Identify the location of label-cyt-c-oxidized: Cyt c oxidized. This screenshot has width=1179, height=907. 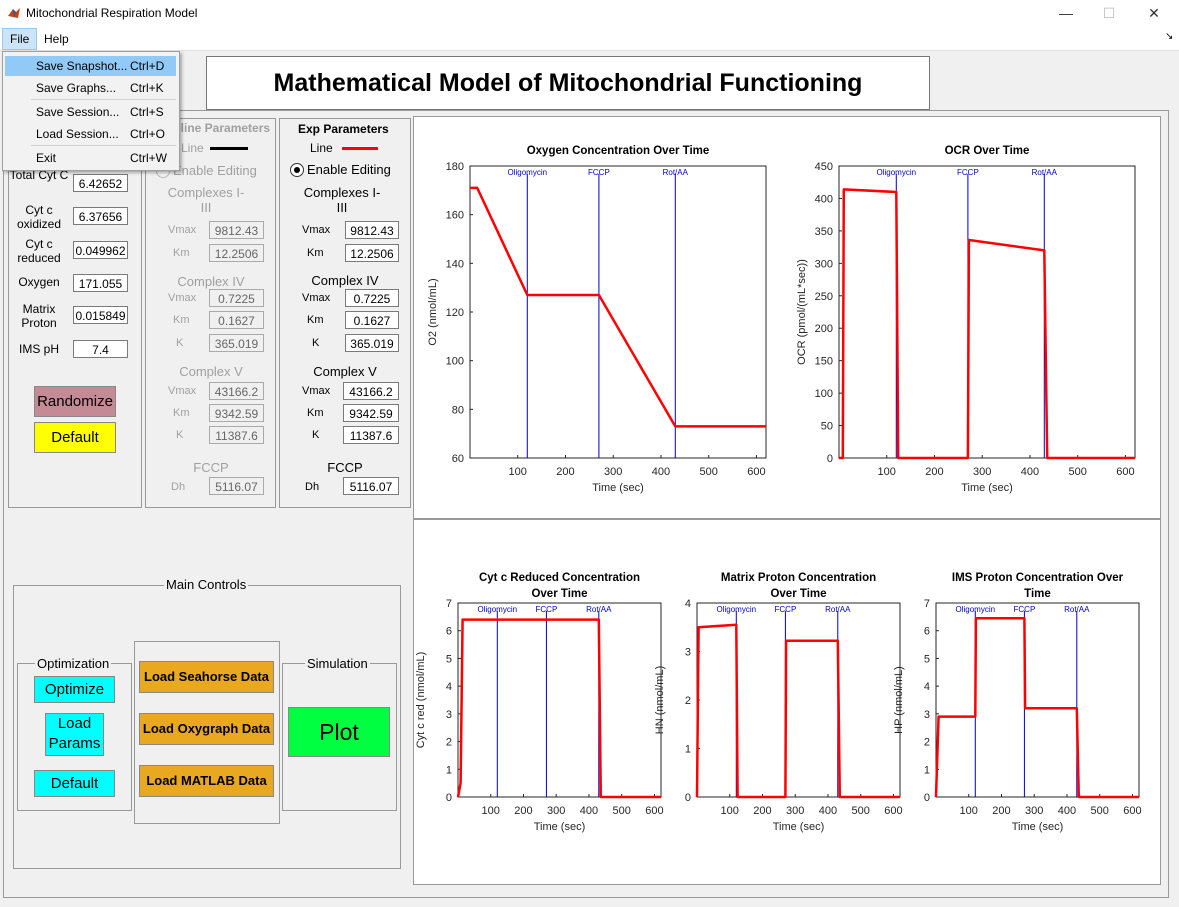
(39, 217).